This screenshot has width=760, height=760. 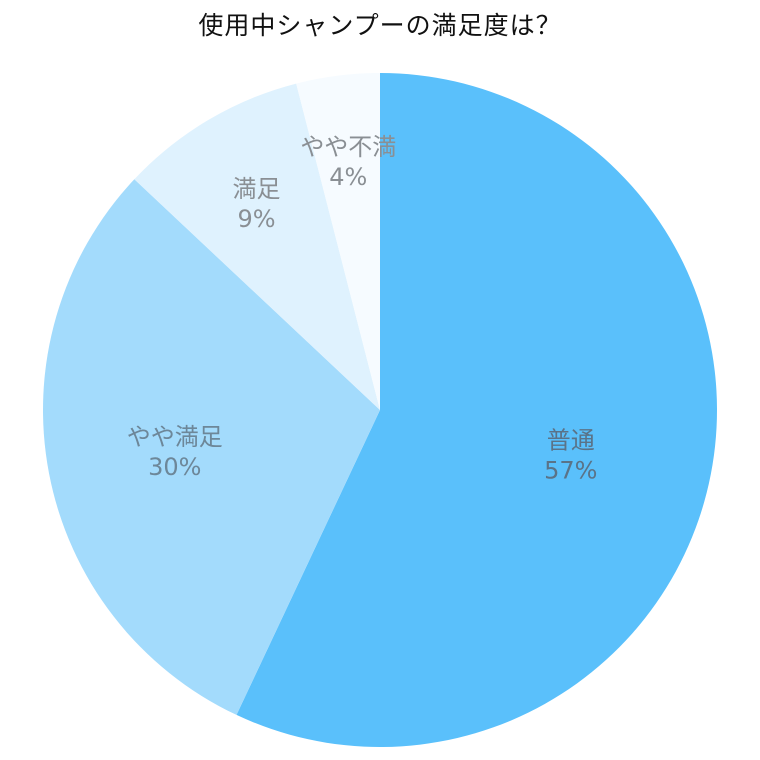 What do you see at coordinates (174, 467) in the screenshot?
I see `slice-value-1: 30%` at bounding box center [174, 467].